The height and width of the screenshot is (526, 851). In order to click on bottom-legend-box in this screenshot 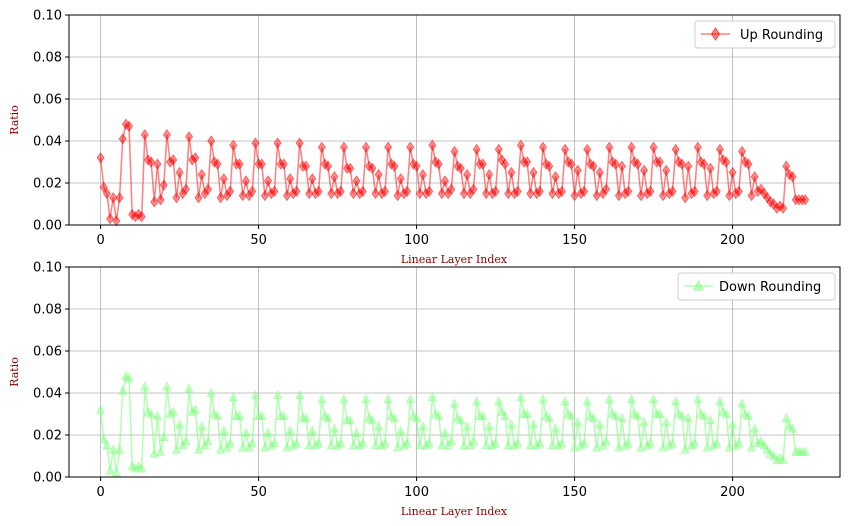, I will do `click(756, 286)`.